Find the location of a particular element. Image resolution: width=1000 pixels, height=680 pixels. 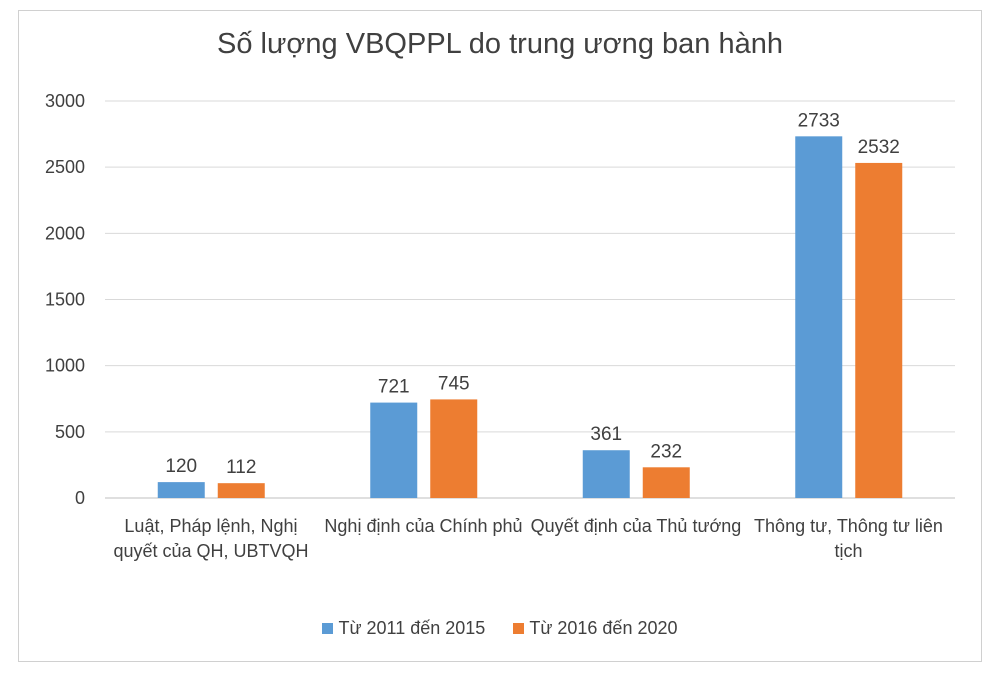

y-tick-label: 0 is located at coordinates (80, 498).